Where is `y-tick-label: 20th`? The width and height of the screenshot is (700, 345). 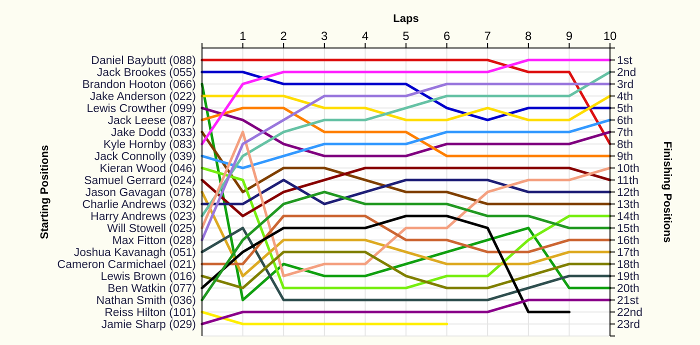
y-tick-label: 20th is located at coordinates (628, 289).